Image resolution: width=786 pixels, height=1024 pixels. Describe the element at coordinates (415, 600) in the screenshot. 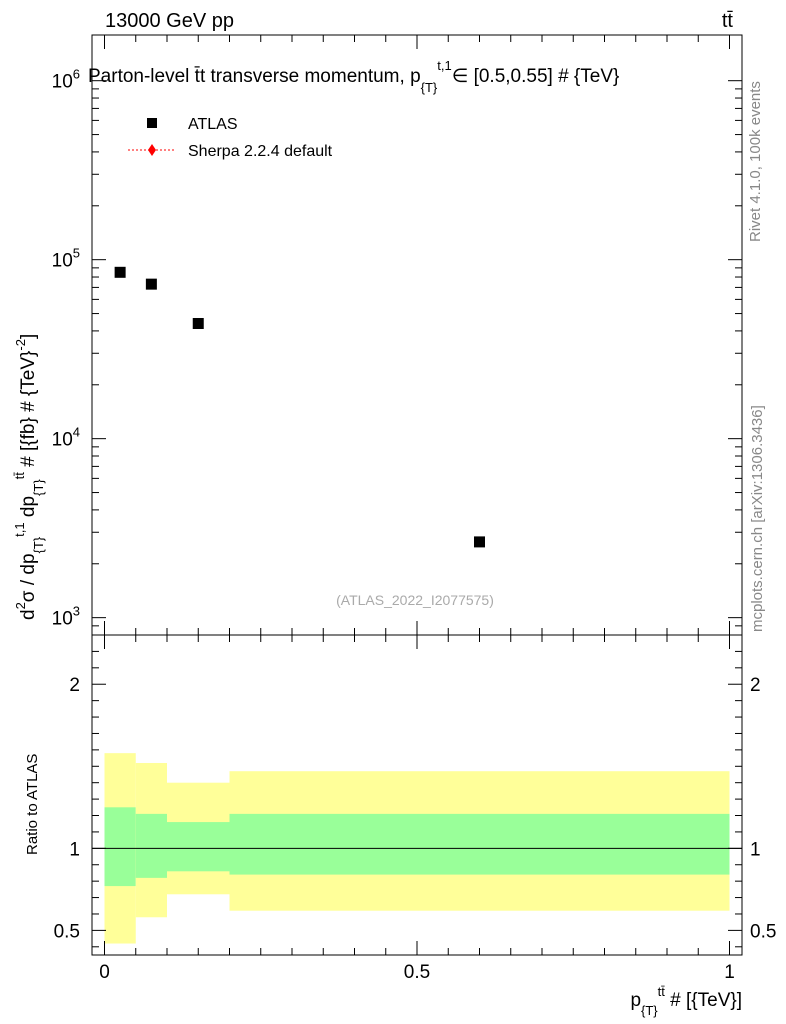

I see `analysis-watermark: (ATLAS_2022_I2077575)` at that location.